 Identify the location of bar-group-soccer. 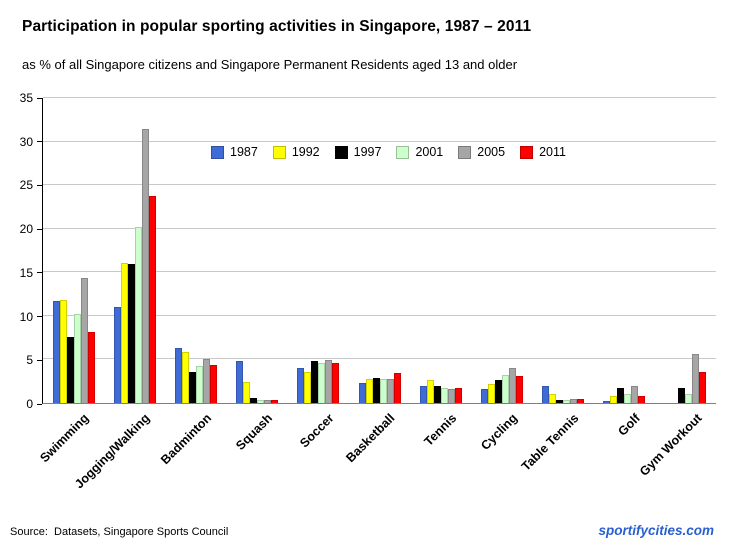
(318, 250).